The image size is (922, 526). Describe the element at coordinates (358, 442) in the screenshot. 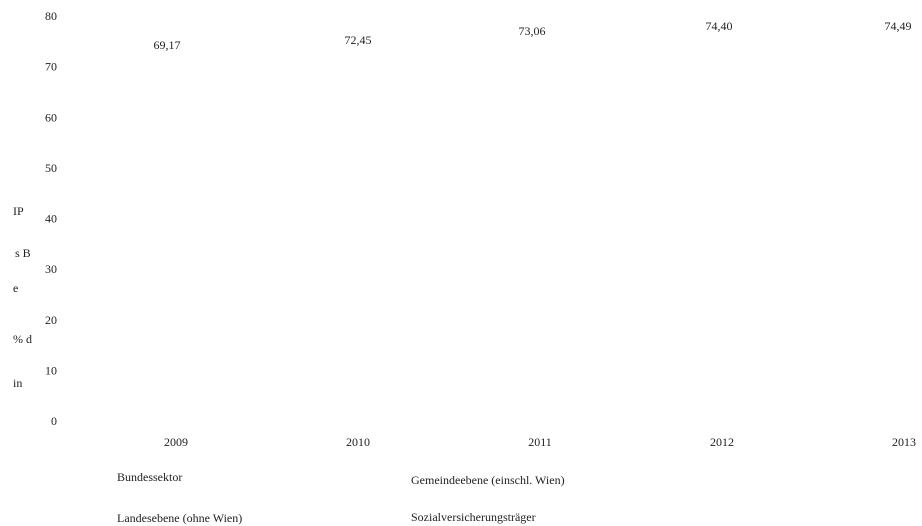

I see `x-tick-label: 2010` at that location.